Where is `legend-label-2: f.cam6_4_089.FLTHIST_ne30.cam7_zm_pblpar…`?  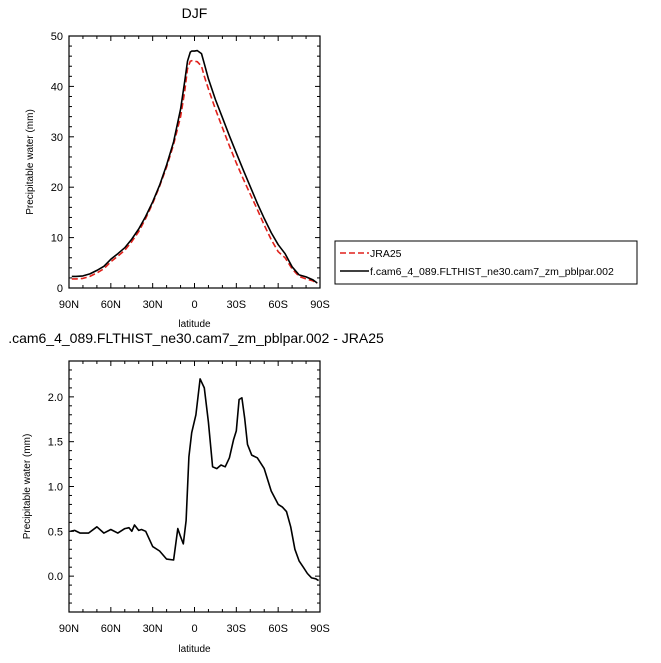 legend-label-2: f.cam6_4_089.FLTHIST_ne30.cam7_zm_pblpar… is located at coordinates (492, 272).